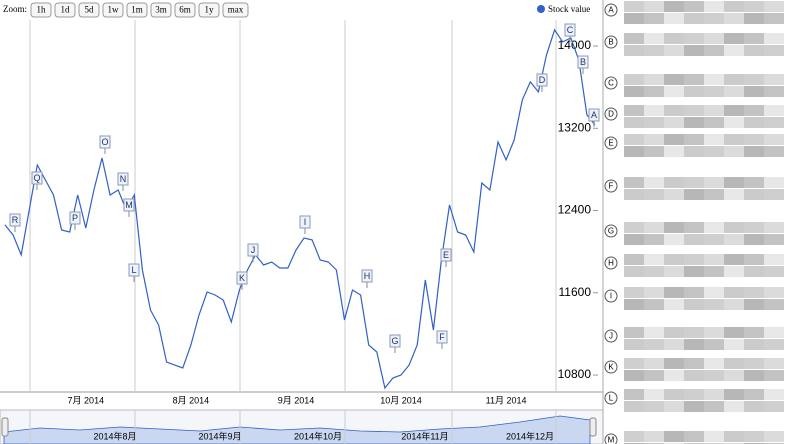 The height and width of the screenshot is (444, 800). I want to click on flag-label: I, so click(305, 222).